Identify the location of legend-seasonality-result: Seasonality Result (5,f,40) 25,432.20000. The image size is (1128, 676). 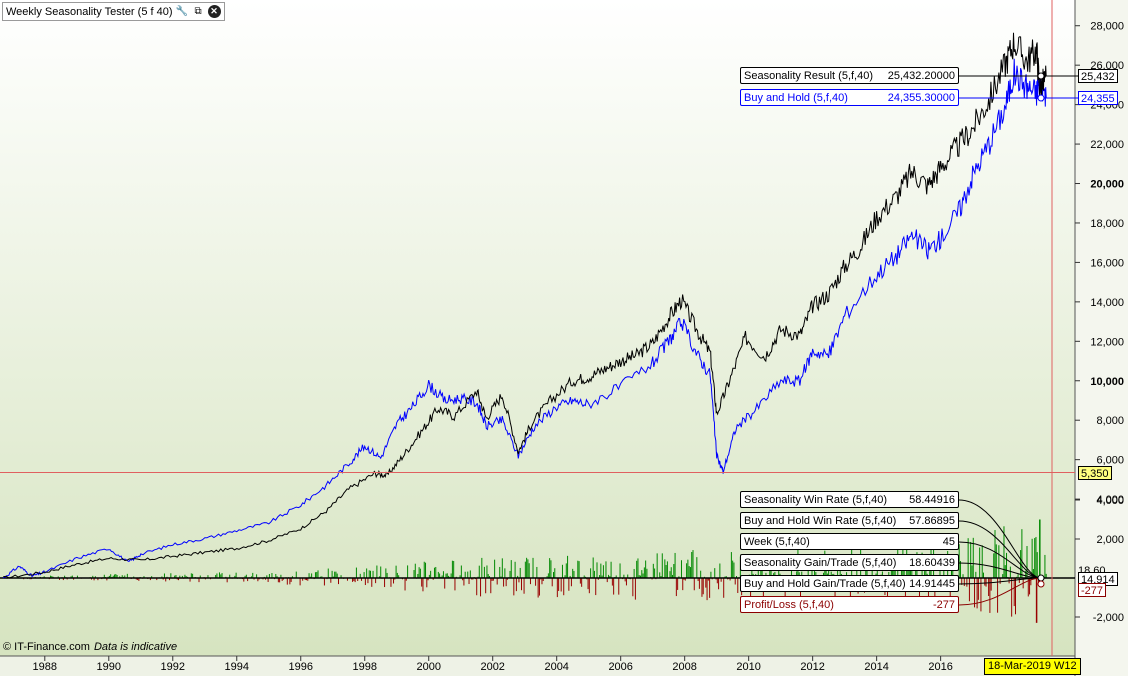
(849, 75).